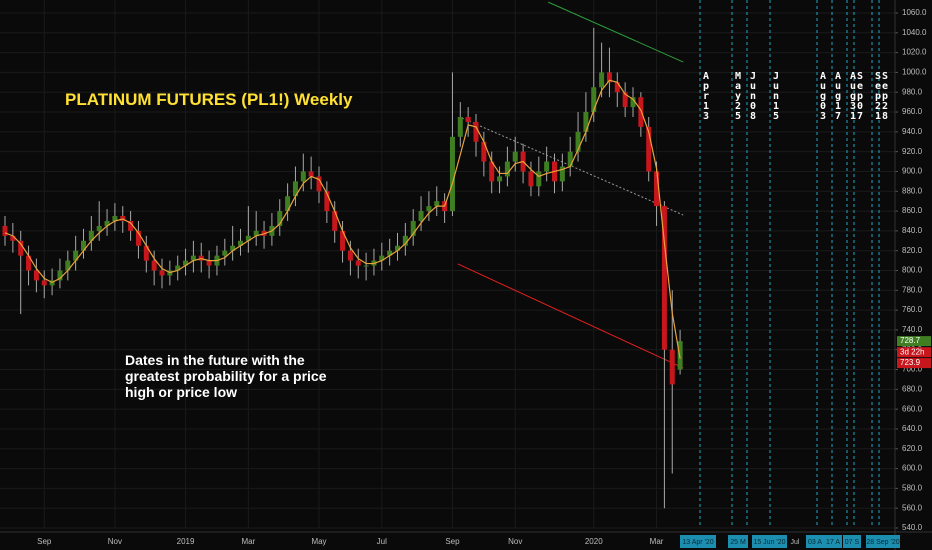 Image resolution: width=932 pixels, height=550 pixels. Describe the element at coordinates (914, 72) in the screenshot. I see `y-tick-label: 1000.0` at that location.